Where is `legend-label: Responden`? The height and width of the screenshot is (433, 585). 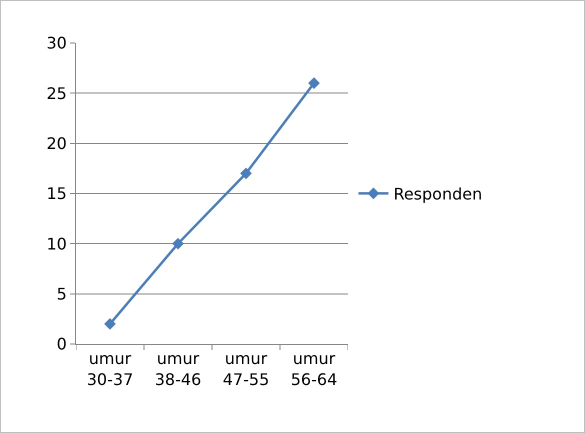 legend-label: Responden is located at coordinates (437, 194).